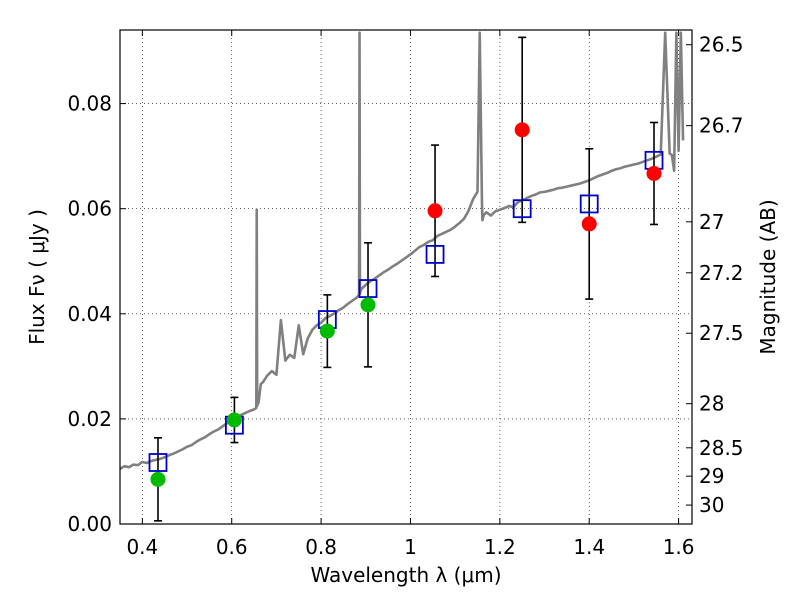 The image size is (800, 600). What do you see at coordinates (405, 575) in the screenshot?
I see `x-axis-title: Wavelength λ (μm)` at bounding box center [405, 575].